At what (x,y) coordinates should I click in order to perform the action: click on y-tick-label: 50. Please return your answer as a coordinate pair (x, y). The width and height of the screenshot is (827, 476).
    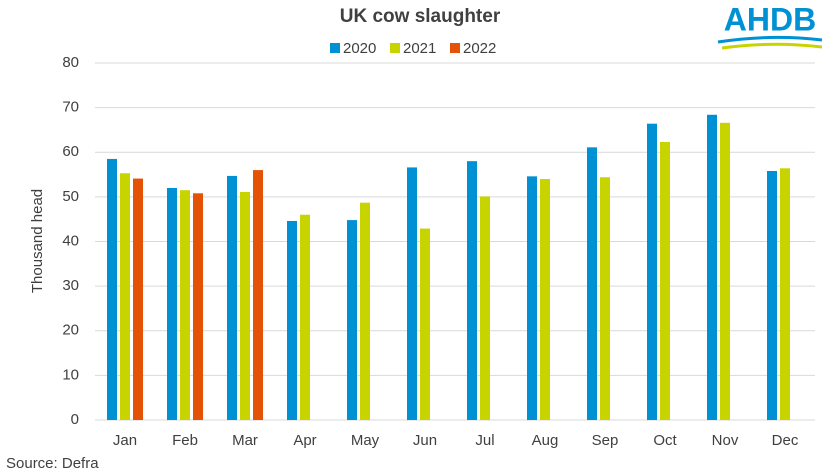
    Looking at the image, I should click on (70, 196).